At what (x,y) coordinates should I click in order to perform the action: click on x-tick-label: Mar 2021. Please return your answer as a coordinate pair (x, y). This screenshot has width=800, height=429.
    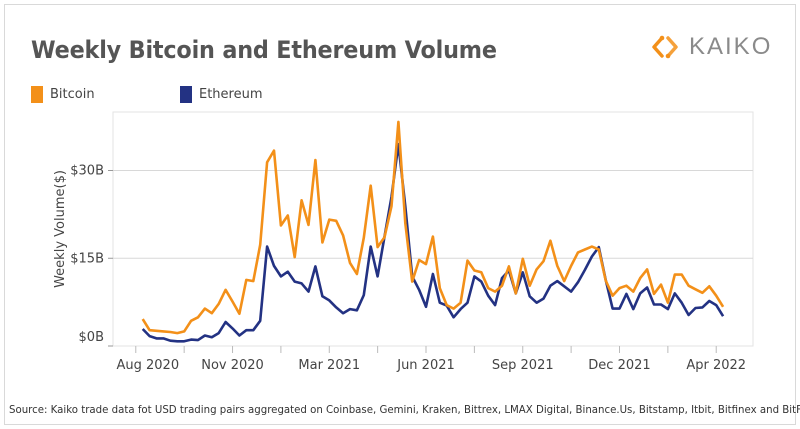
    Looking at the image, I should click on (329, 365).